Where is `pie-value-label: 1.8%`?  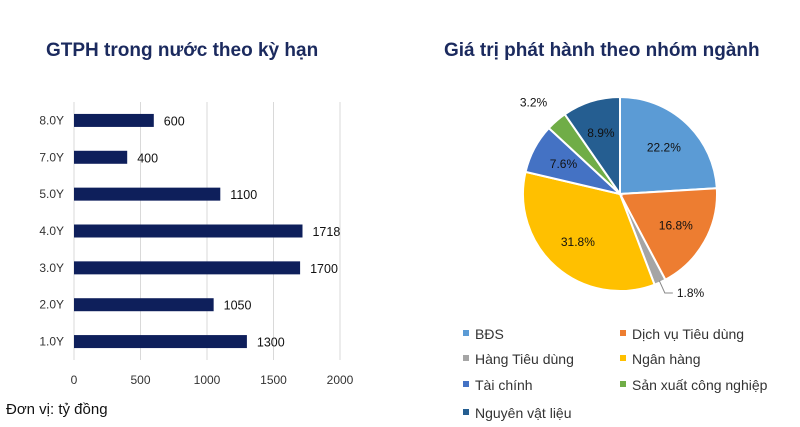
pie-value-label: 1.8% is located at coordinates (691, 293).